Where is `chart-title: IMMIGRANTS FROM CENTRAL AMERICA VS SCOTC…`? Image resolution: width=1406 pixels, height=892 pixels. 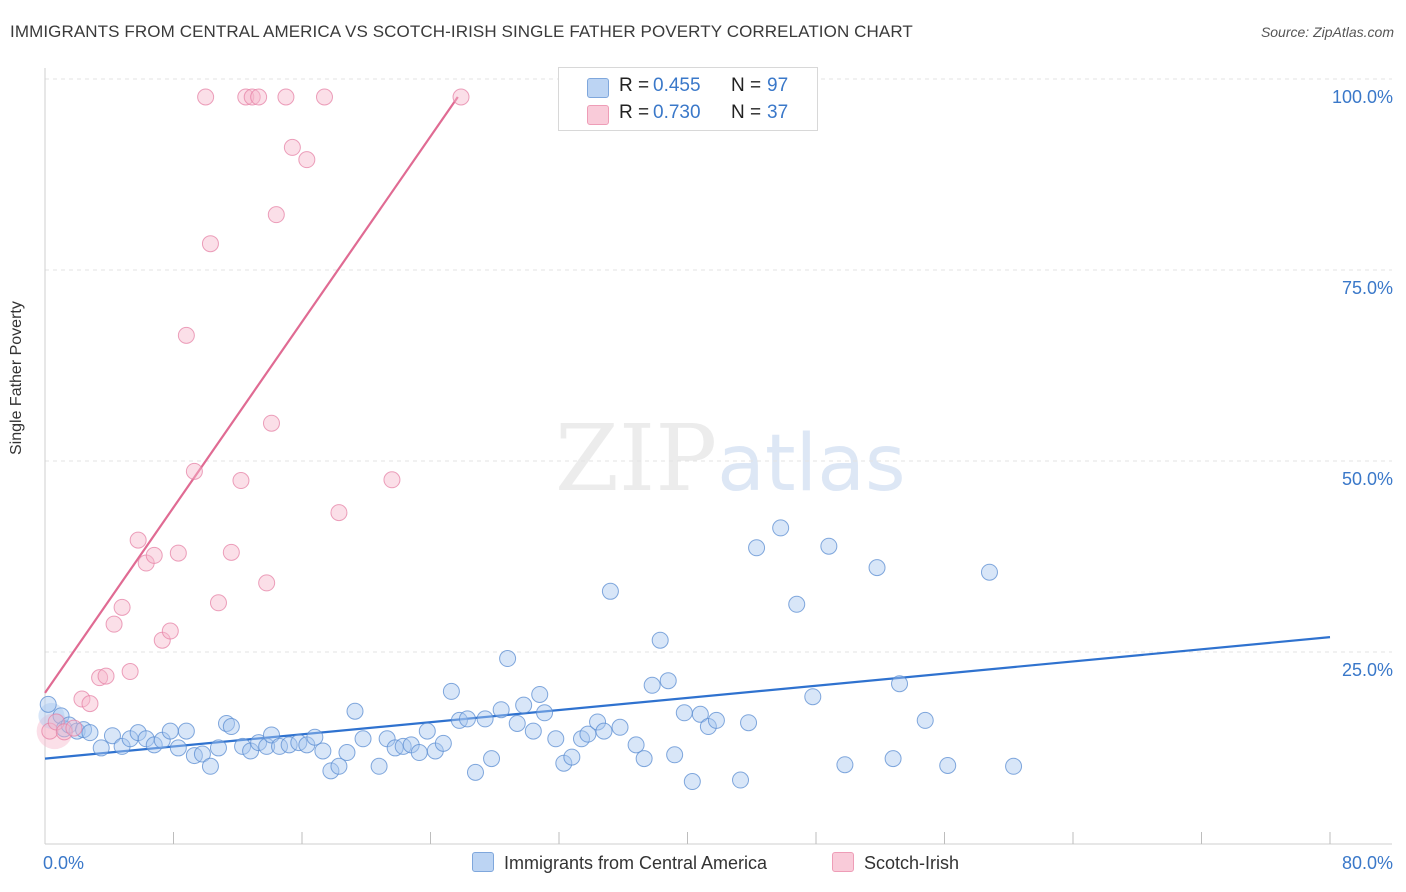
chart-title: IMMIGRANTS FROM CENTRAL AMERICA VS SCOTC… is located at coordinates (461, 31).